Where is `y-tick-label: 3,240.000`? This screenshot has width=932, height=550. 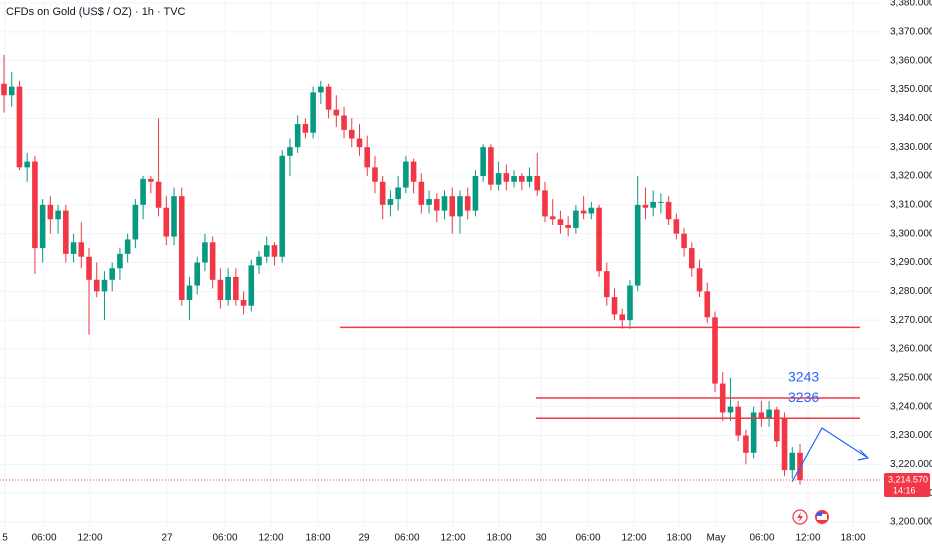 y-tick-label: 3,240.000 is located at coordinates (911, 406).